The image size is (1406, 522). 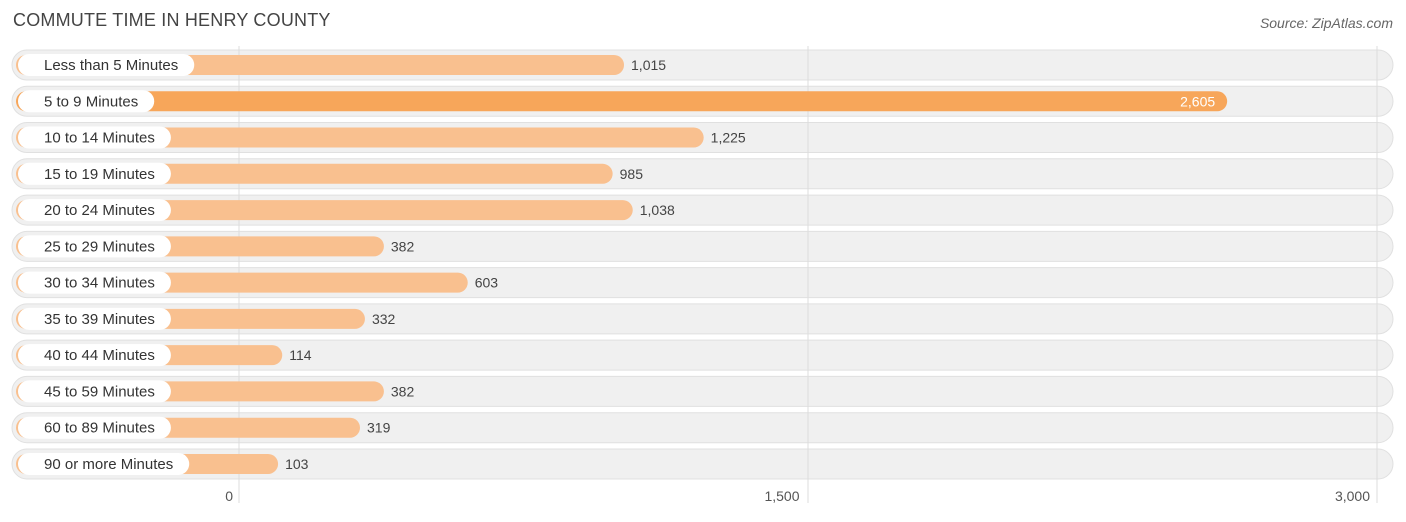 I want to click on category-label: 15 to 19 Minutes, so click(x=99, y=174).